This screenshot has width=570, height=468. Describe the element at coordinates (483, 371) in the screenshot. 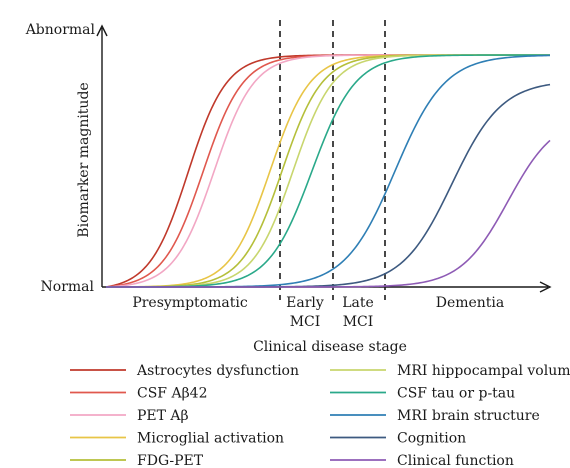

I see `legend-label-6: MRI hippocampal volume` at that location.